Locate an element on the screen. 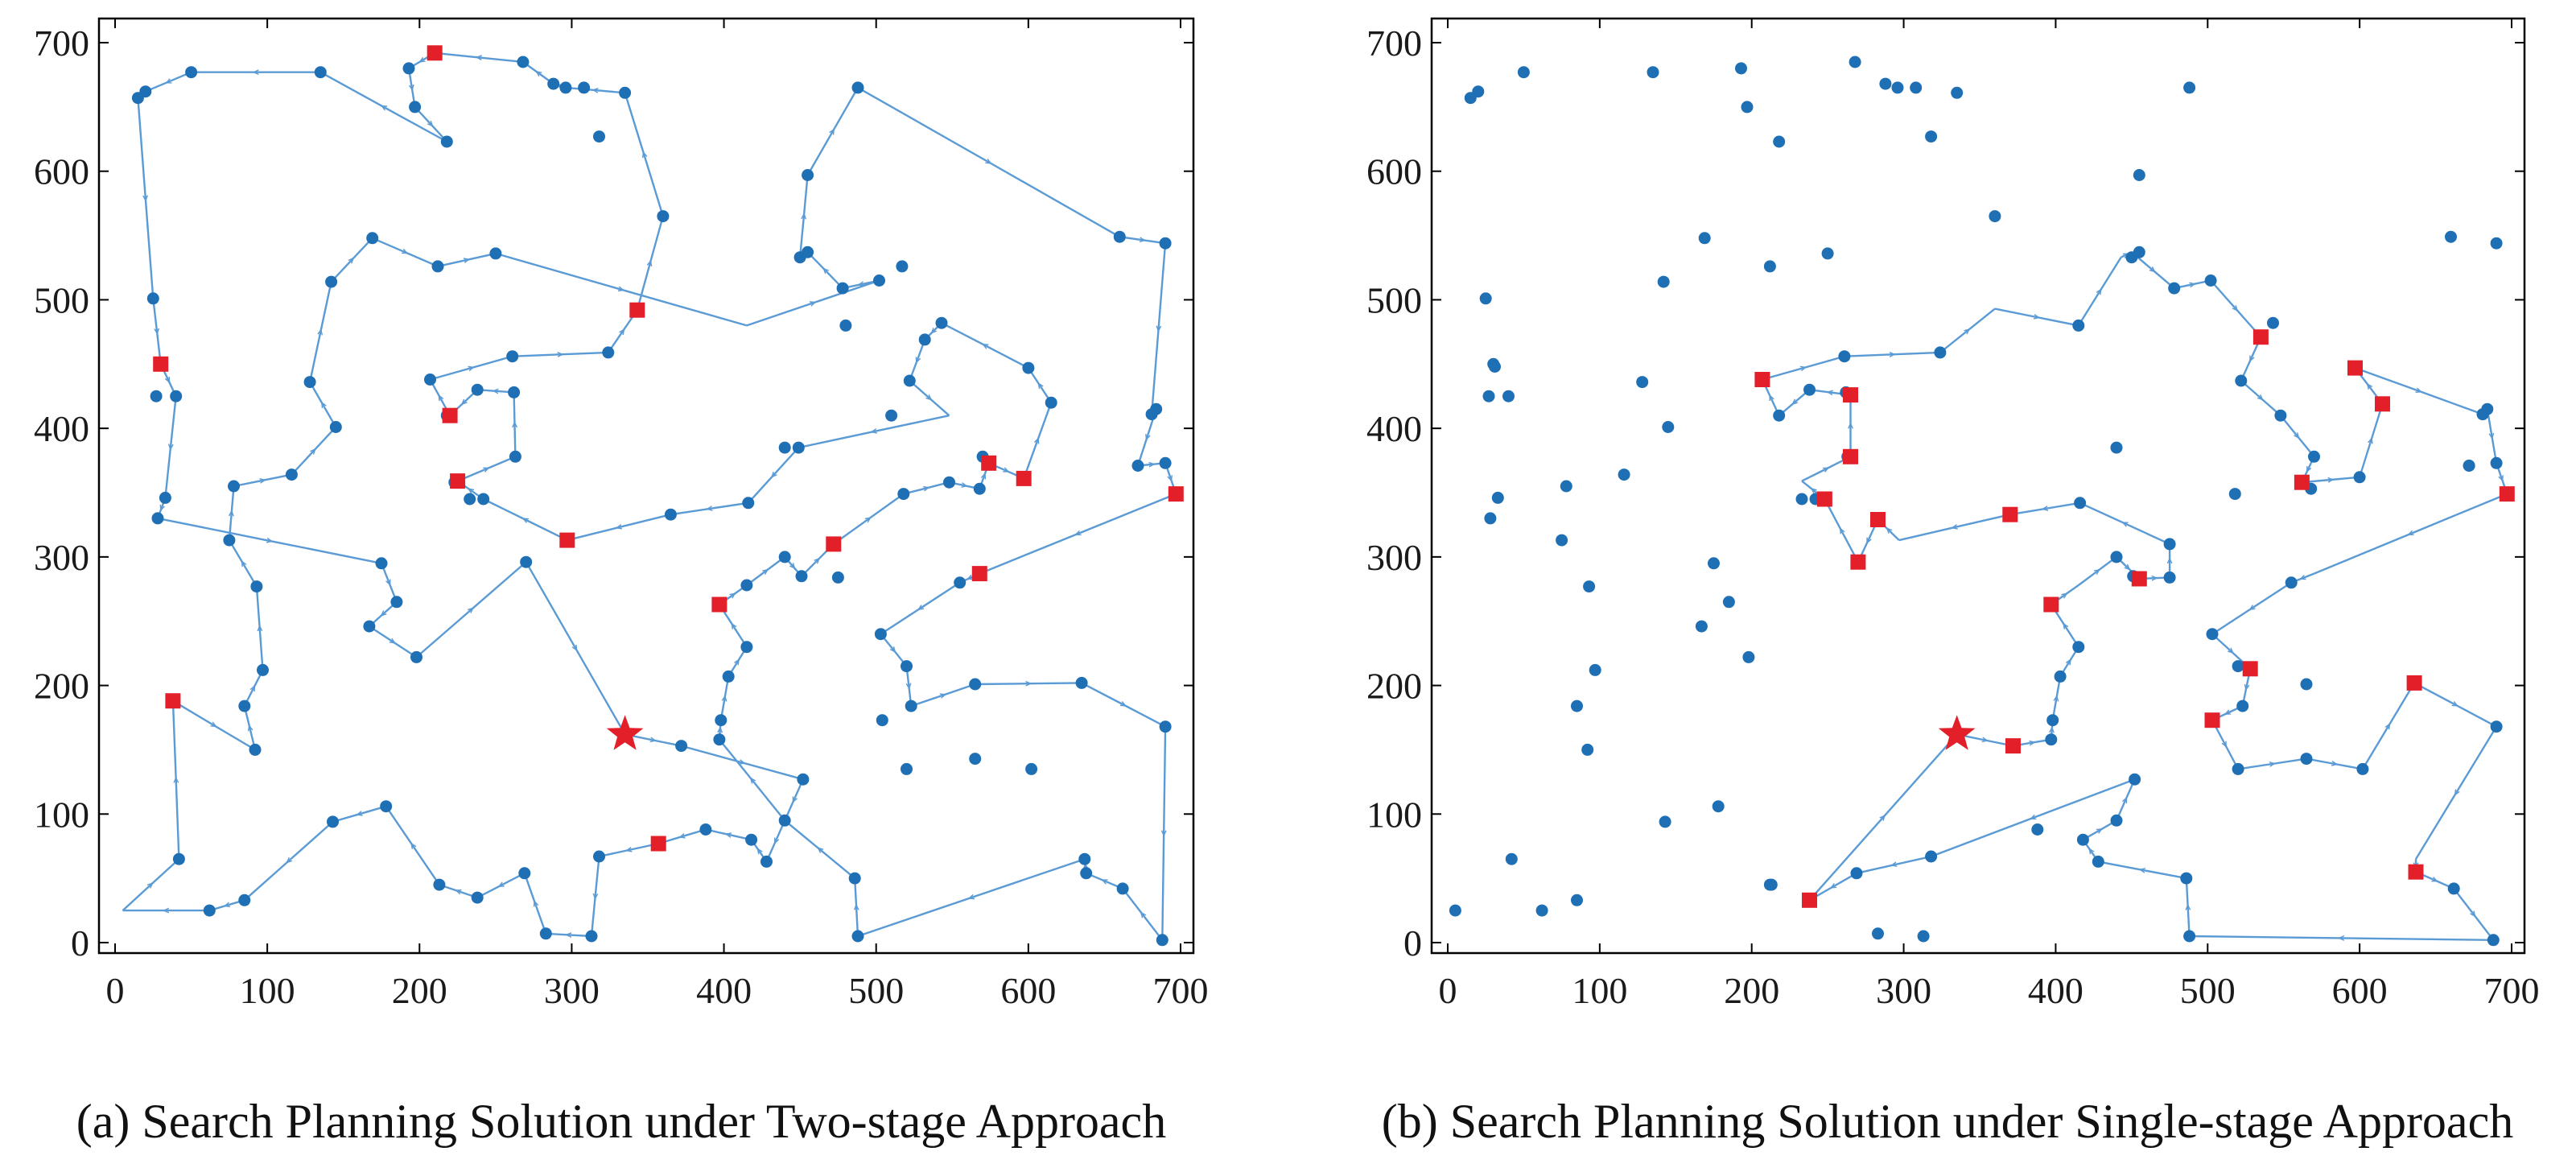 This screenshot has height=1168, width=2576. y-tick-label: 200 is located at coordinates (61, 686).